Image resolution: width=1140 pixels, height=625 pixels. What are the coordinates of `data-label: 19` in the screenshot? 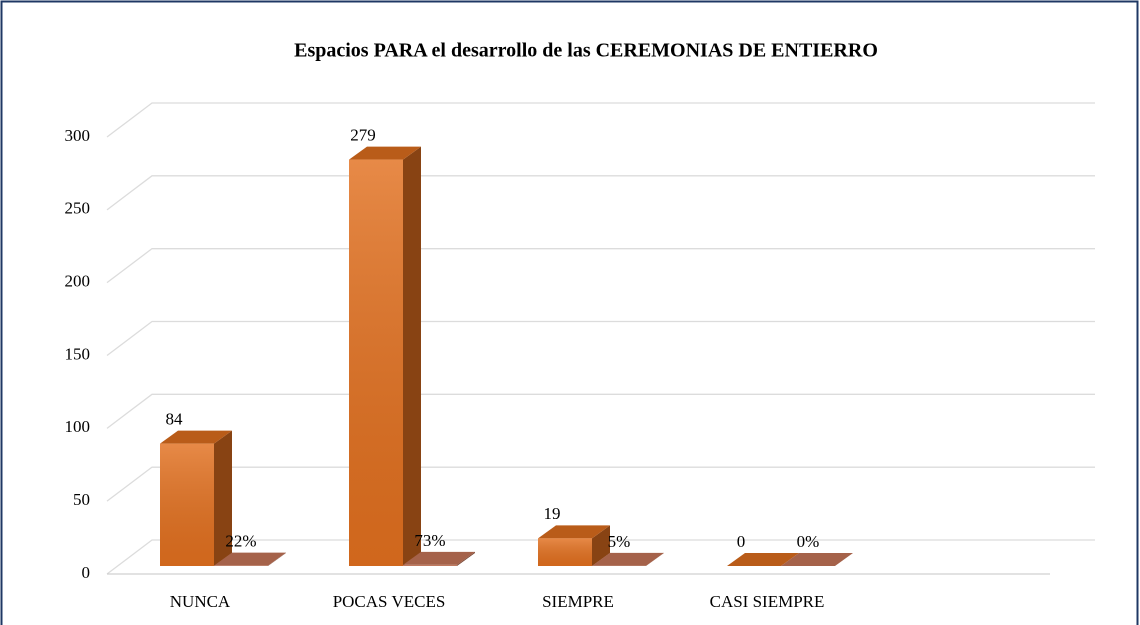 It's located at (552, 513).